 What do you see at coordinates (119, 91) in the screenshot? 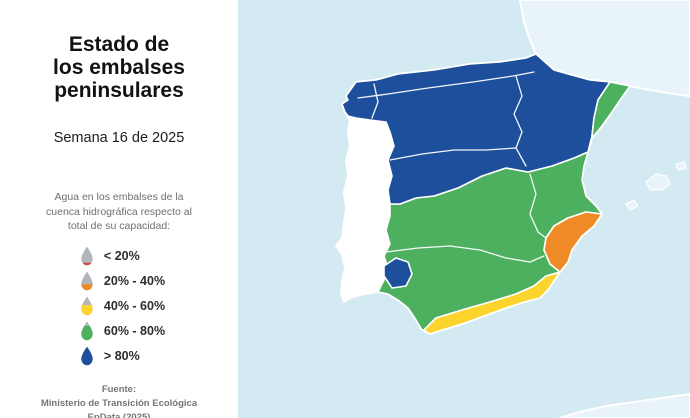
I see `title-line-3: peninsulares` at bounding box center [119, 91].